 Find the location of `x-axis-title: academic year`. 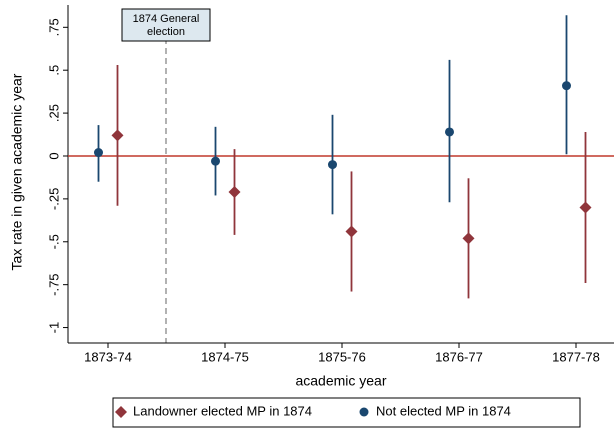

x-axis-title: academic year is located at coordinates (340, 381).